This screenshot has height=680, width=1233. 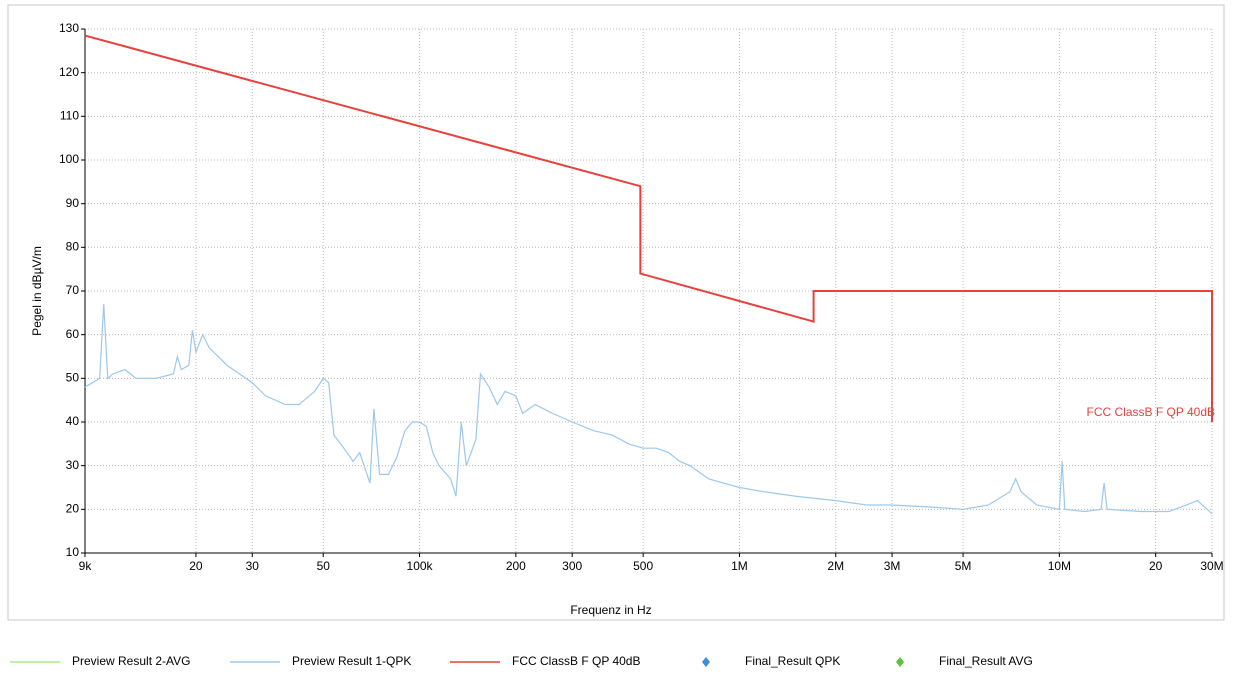 What do you see at coordinates (73, 378) in the screenshot?
I see `y-tick-label: 50` at bounding box center [73, 378].